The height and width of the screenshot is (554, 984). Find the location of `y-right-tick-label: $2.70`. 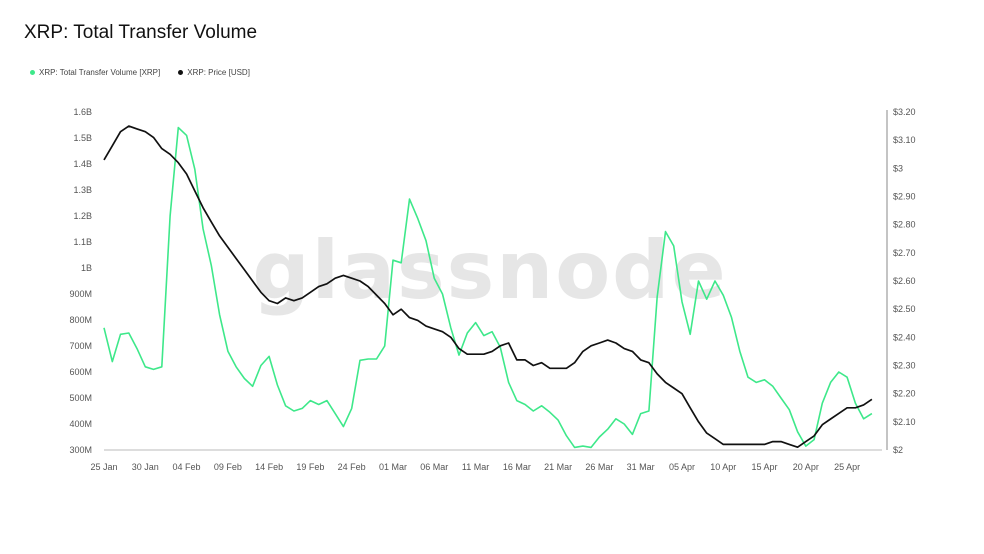

y-right-tick-label: $2.70 is located at coordinates (904, 253).